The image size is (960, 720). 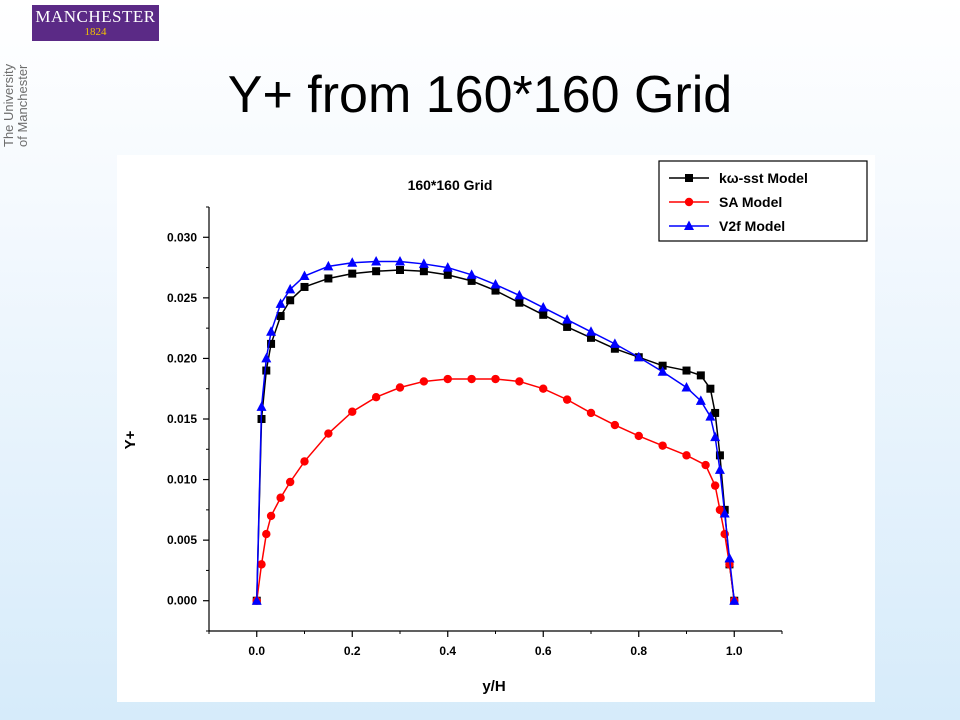 I want to click on legend-label: SA Model, so click(x=750, y=202).